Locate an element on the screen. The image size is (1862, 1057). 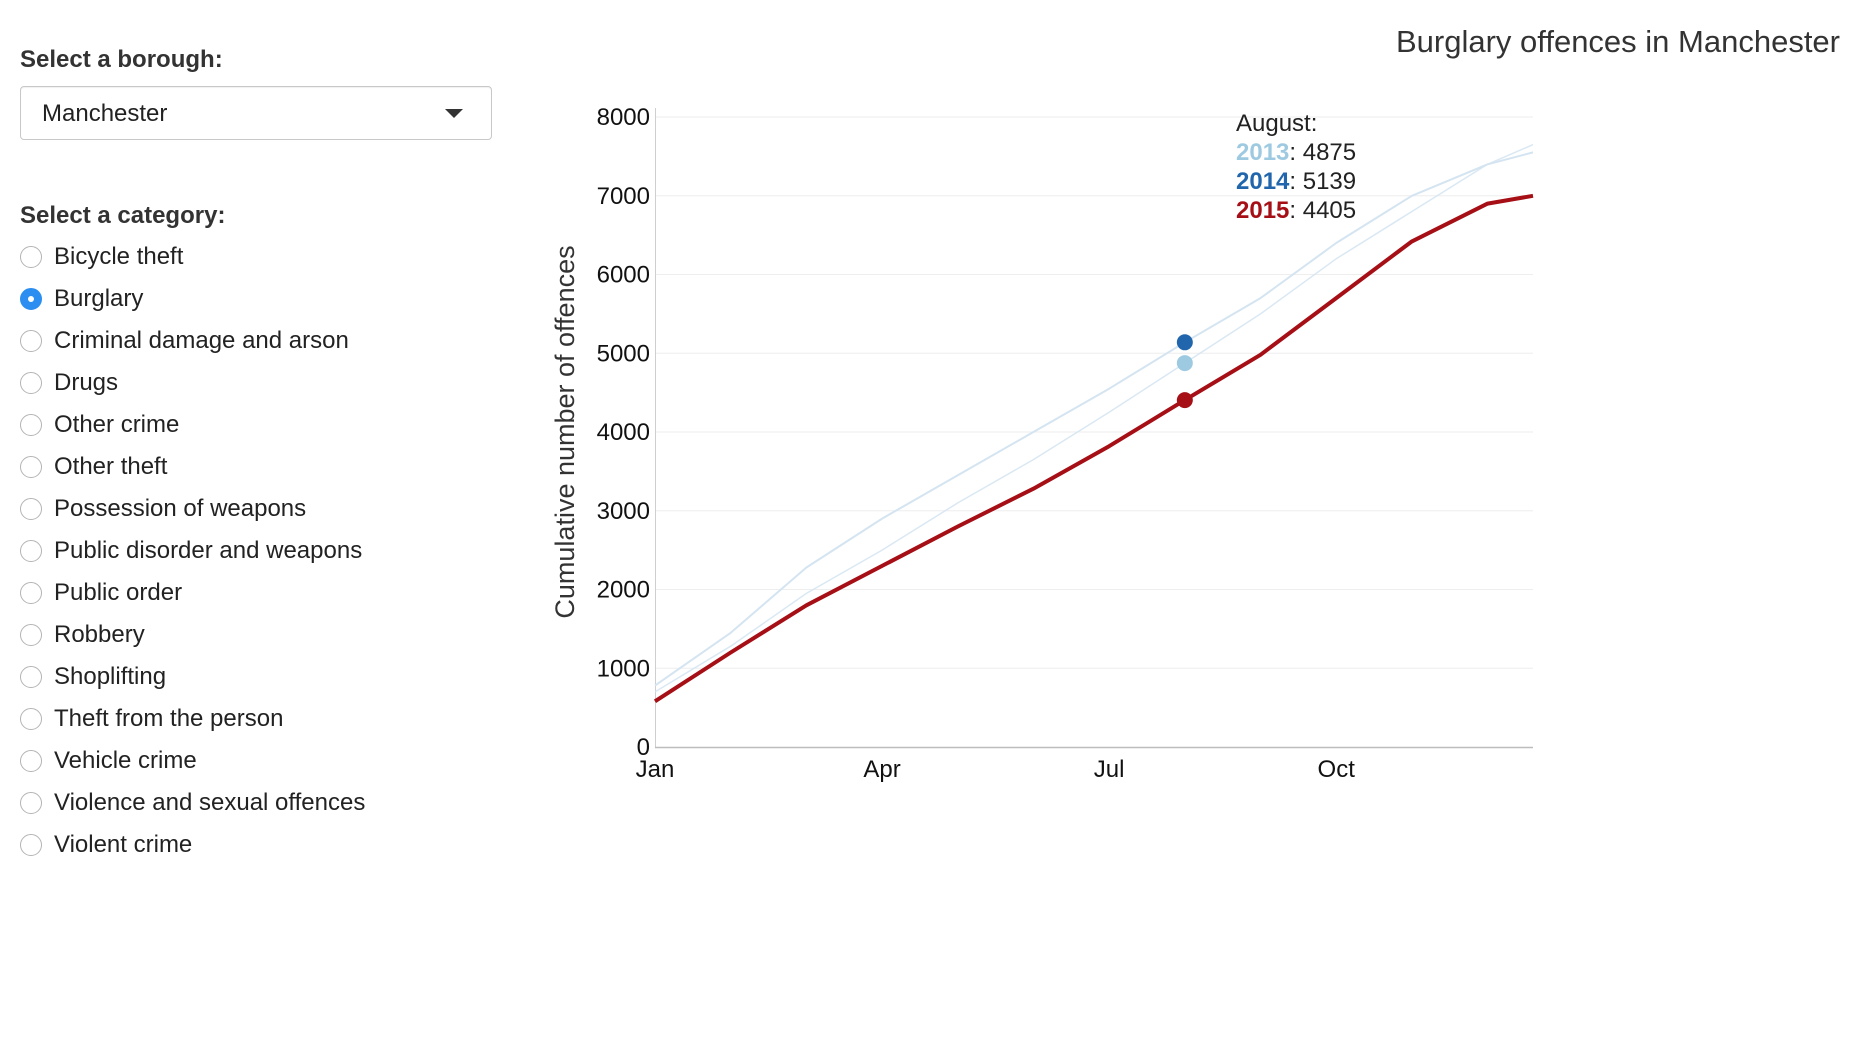
category-option: Public order is located at coordinates (260, 593).